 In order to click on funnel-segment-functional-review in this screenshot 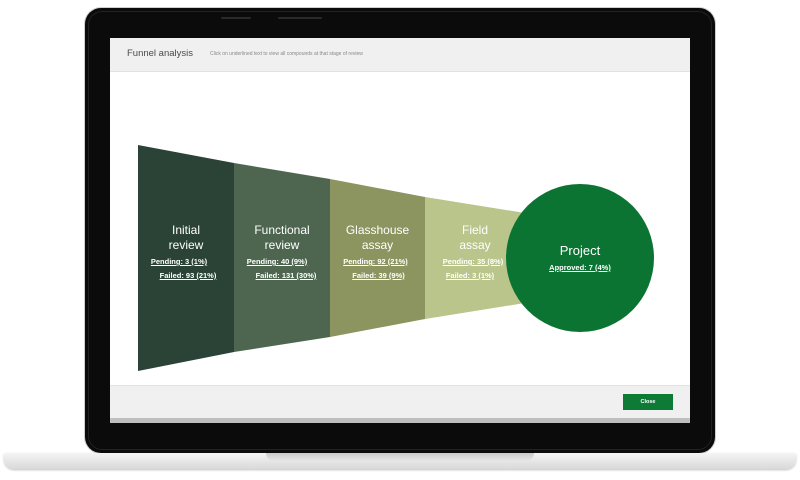, I will do `click(282, 257)`.